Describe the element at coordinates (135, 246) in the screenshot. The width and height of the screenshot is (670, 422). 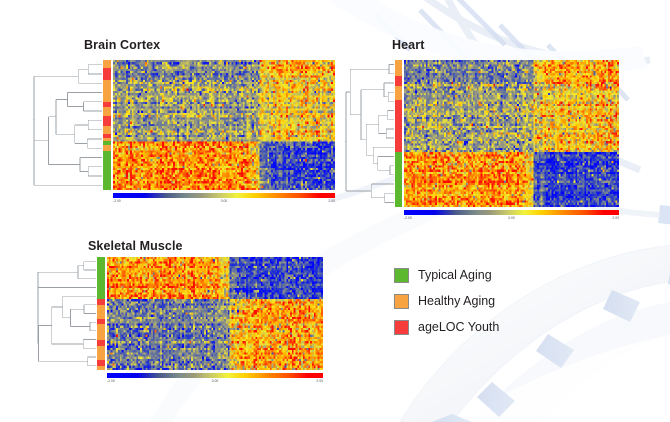
I see `panel-title-skeletal-muscle: Skeletal Muscle` at that location.